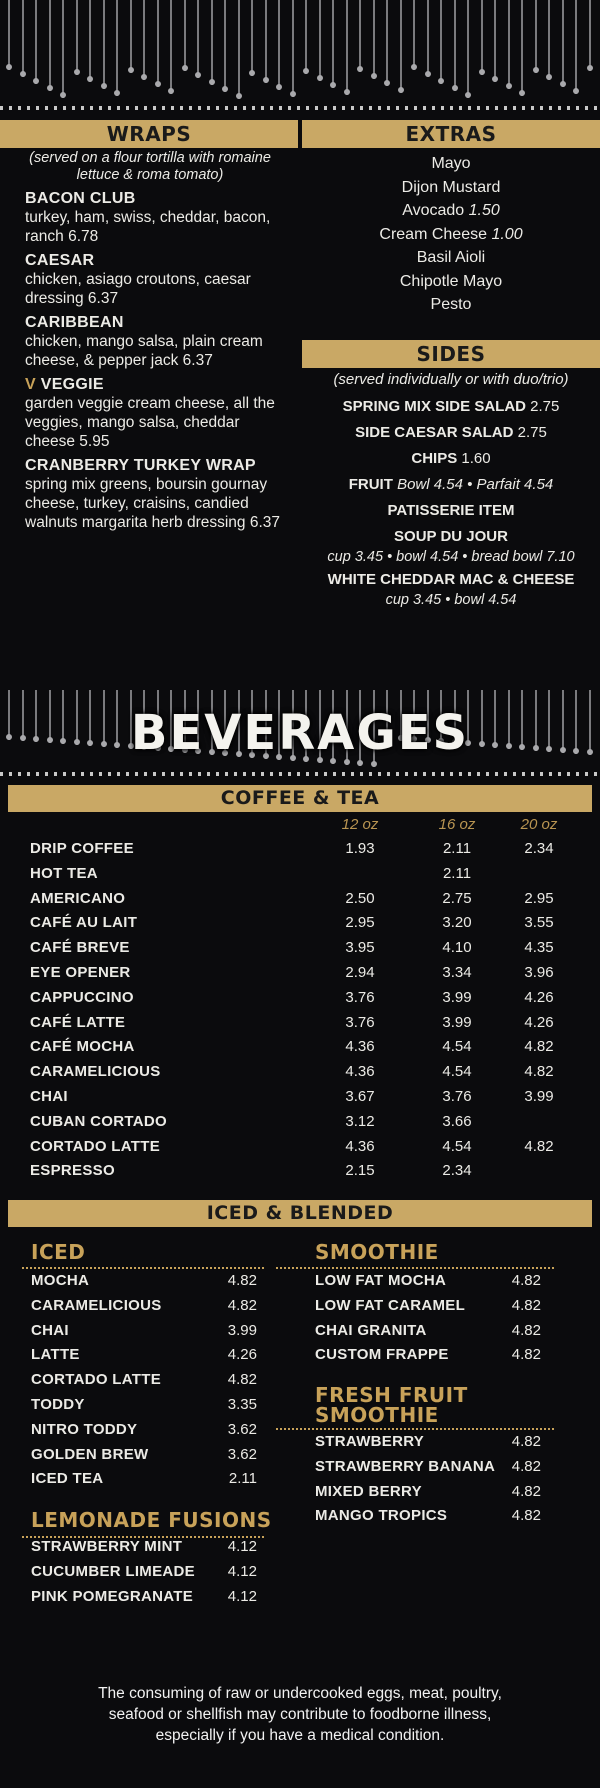 This screenshot has width=600, height=1788. Describe the element at coordinates (67, 1479) in the screenshot. I see `drink-name: ICED TEA` at that location.